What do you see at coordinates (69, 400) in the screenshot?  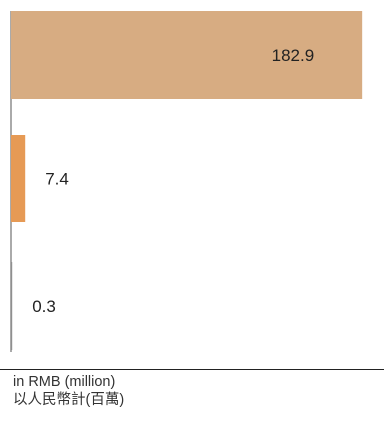 I see `unit-label-zh: 以人民幣計(百萬)` at bounding box center [69, 400].